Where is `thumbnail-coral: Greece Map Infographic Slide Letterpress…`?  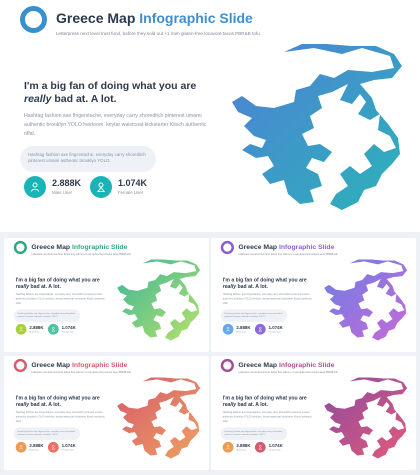
thumbnail-coral: Greece Map Infographic Slide Letterpress… is located at coordinates (106, 413).